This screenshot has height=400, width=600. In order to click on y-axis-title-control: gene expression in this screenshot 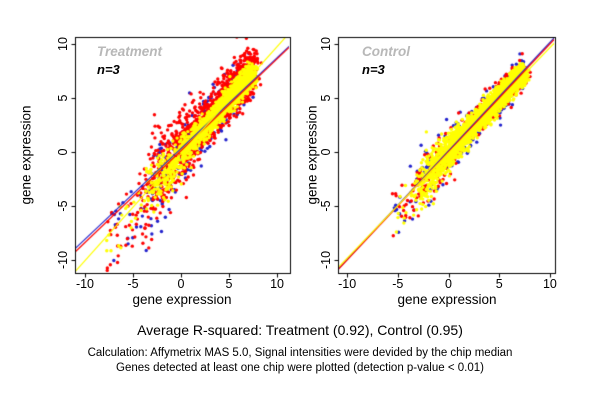, I will do `click(312, 155)`.